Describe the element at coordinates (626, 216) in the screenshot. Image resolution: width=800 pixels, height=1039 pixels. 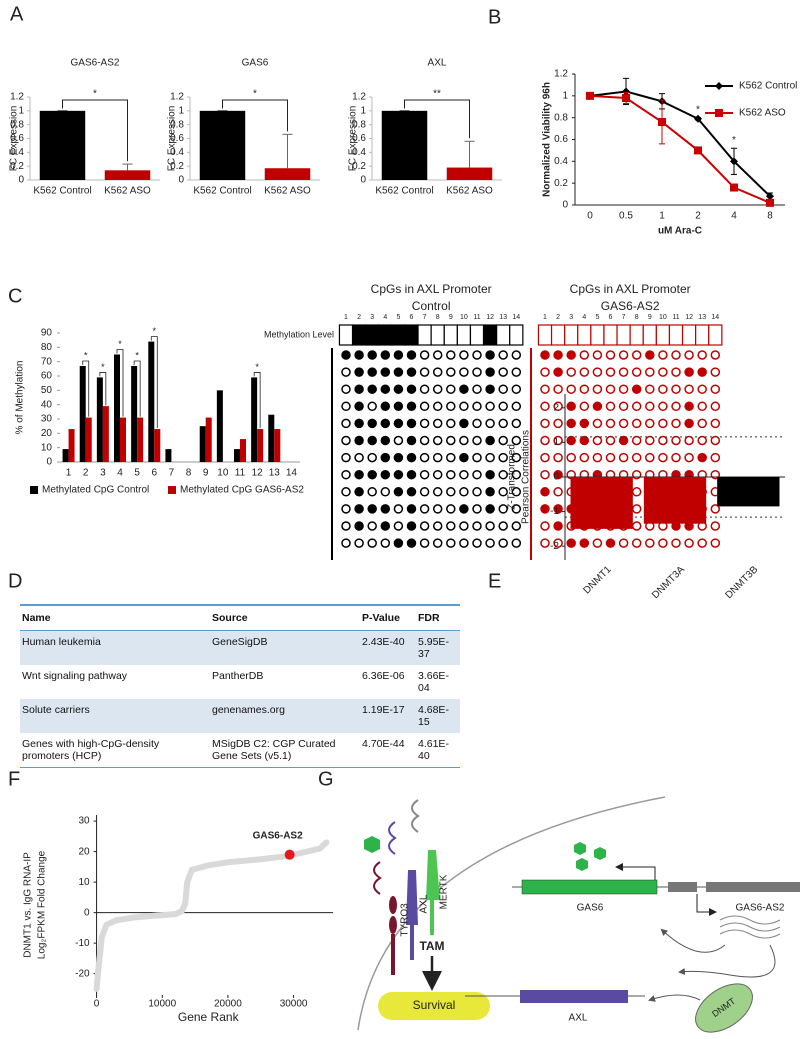
I see `x-tick-label: 0.5` at that location.